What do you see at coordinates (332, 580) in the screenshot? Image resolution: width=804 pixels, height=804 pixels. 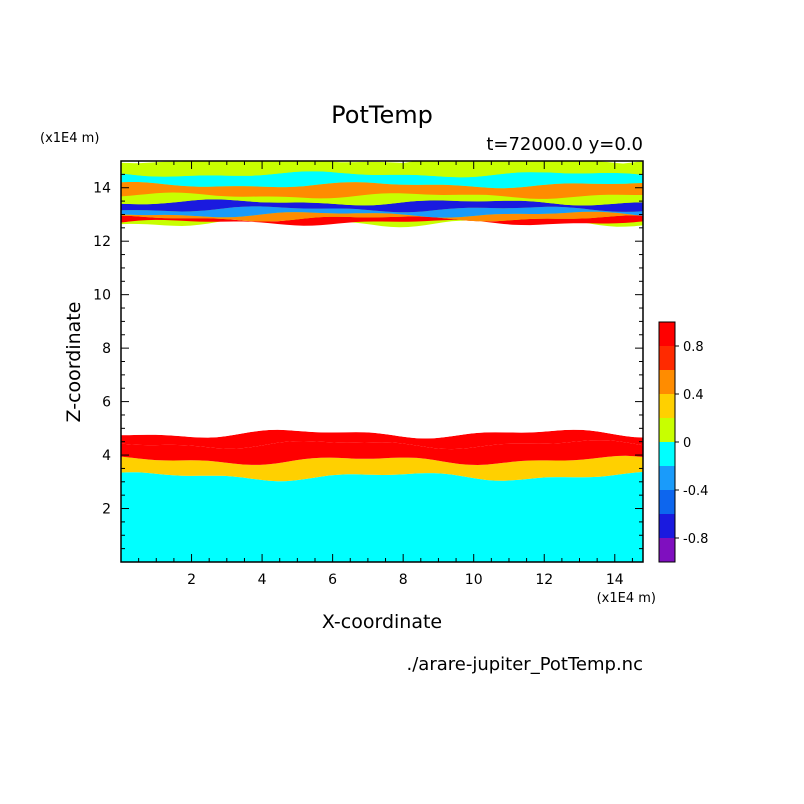 I see `x-tick-label: 6` at bounding box center [332, 580].